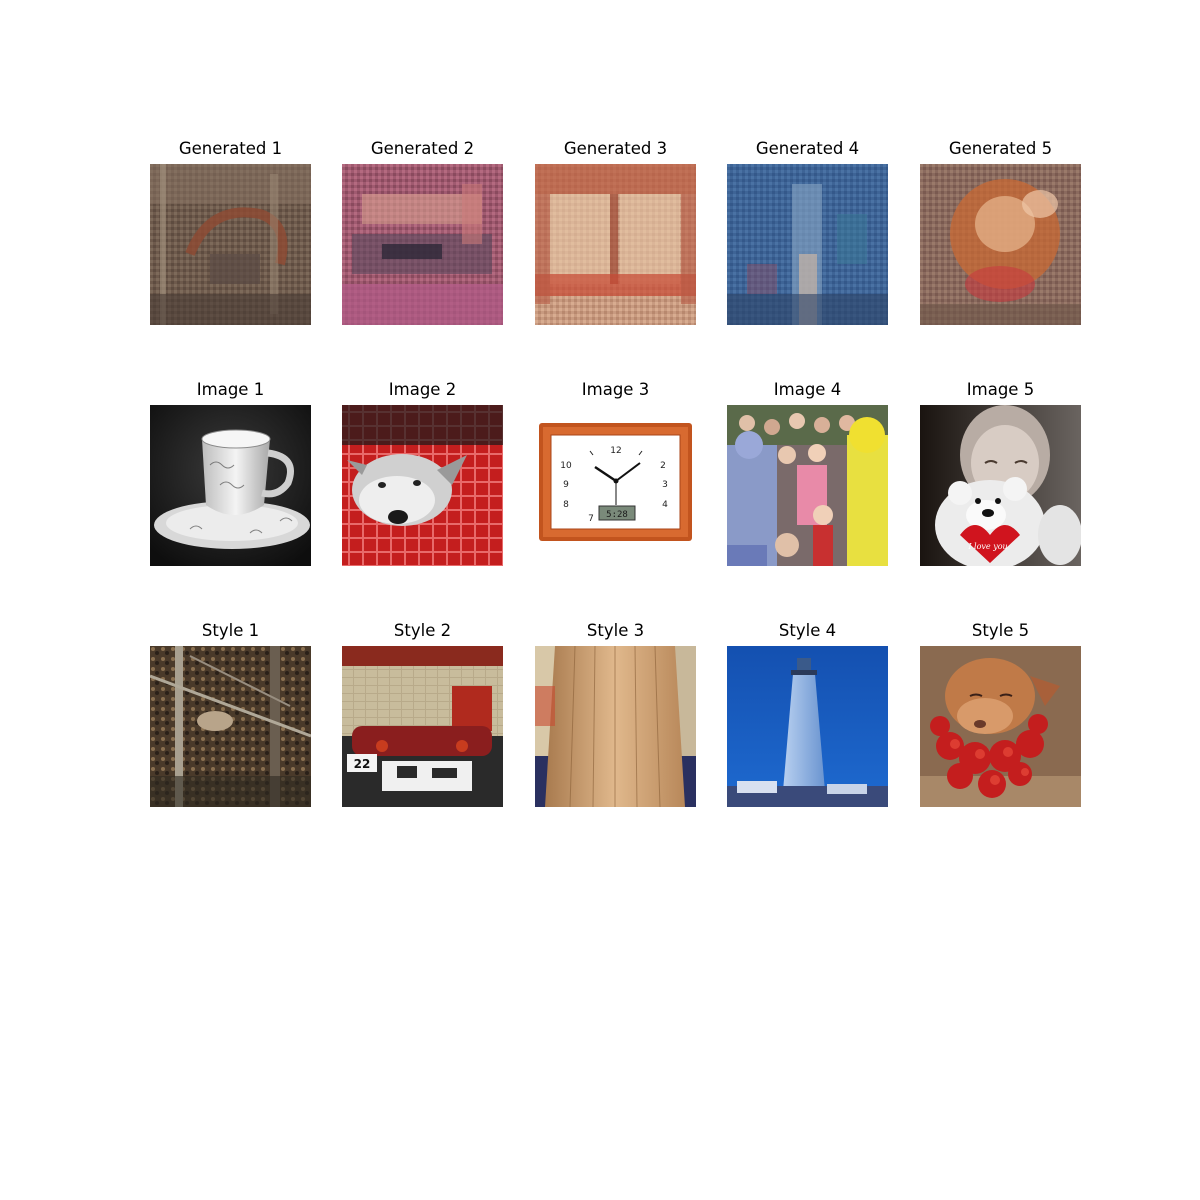  What do you see at coordinates (422, 630) in the screenshot?
I see `title-style-2: Style 2` at bounding box center [422, 630].